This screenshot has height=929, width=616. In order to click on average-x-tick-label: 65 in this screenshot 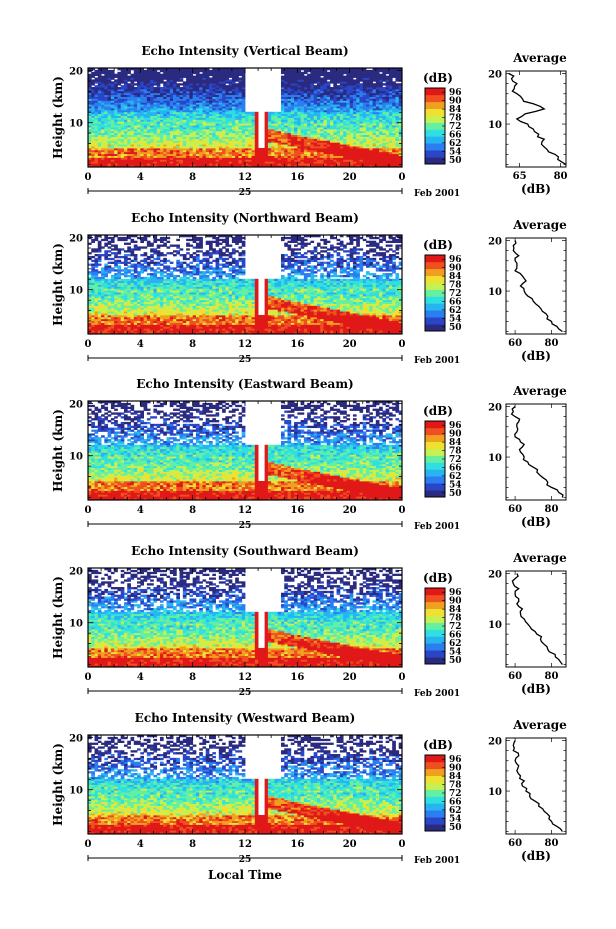, I will do `click(520, 176)`.